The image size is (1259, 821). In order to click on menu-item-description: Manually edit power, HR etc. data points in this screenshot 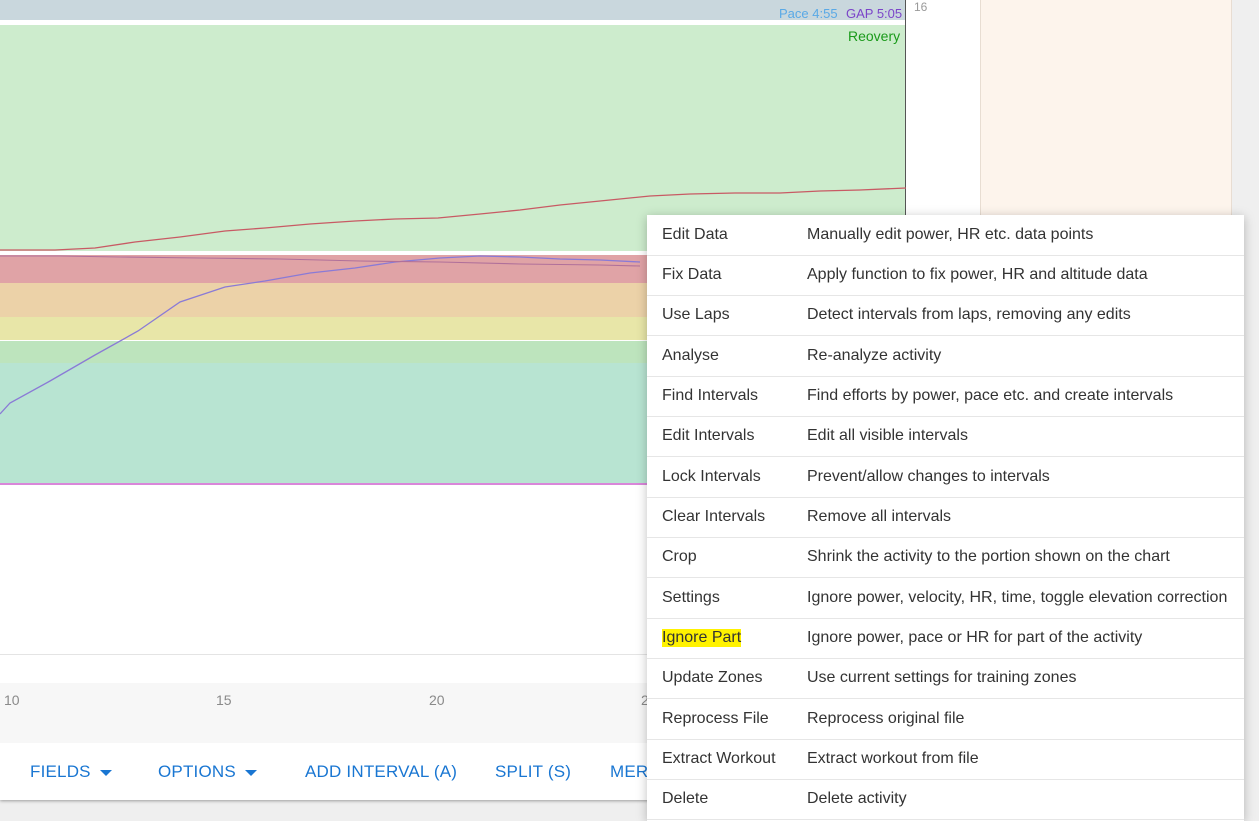, I will do `click(950, 234)`.